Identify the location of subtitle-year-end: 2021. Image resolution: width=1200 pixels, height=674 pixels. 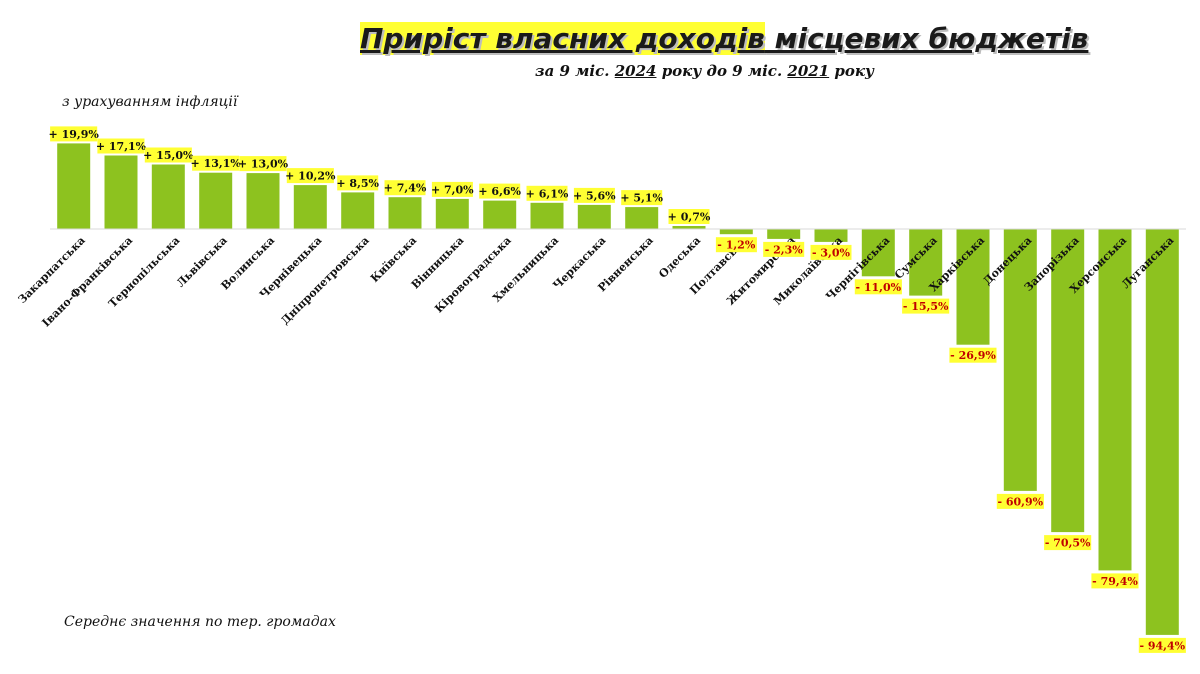
(808, 71).